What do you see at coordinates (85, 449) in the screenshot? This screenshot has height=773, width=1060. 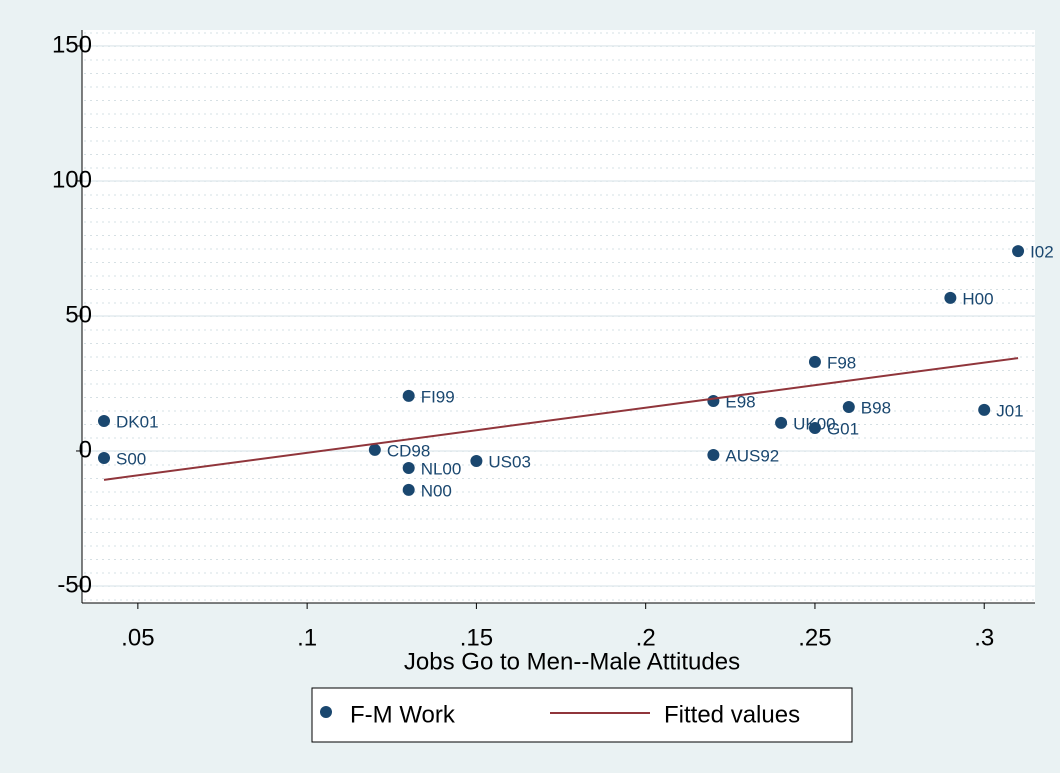 I see `y-tick-label: 0` at bounding box center [85, 449].